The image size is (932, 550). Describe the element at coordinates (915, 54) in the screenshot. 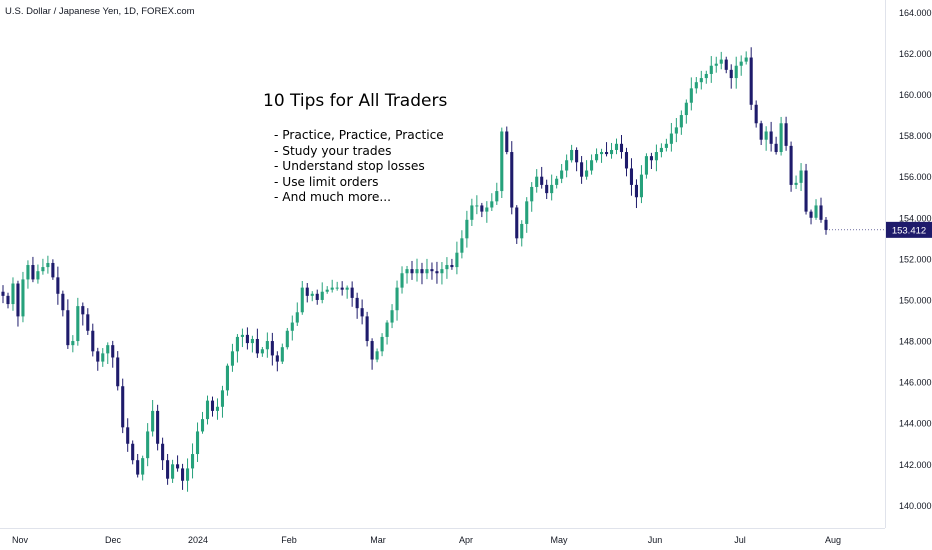

I see `price-tick-label: 162.000` at that location.